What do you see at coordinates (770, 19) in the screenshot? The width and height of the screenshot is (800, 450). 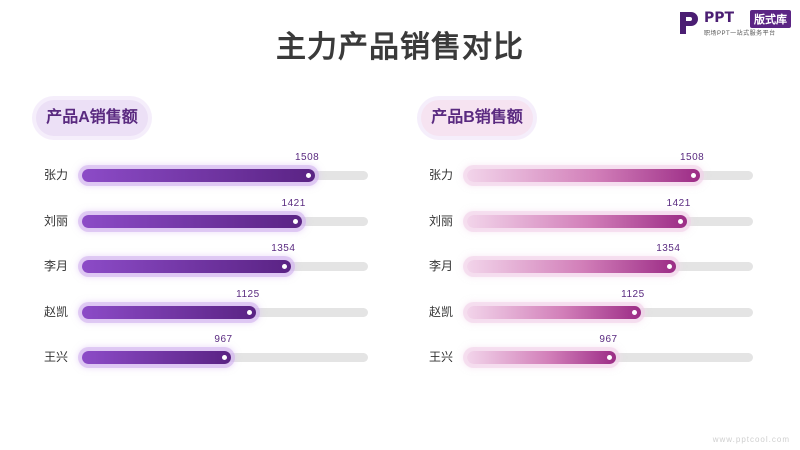 I see `logo-badge: 版式库` at bounding box center [770, 19].